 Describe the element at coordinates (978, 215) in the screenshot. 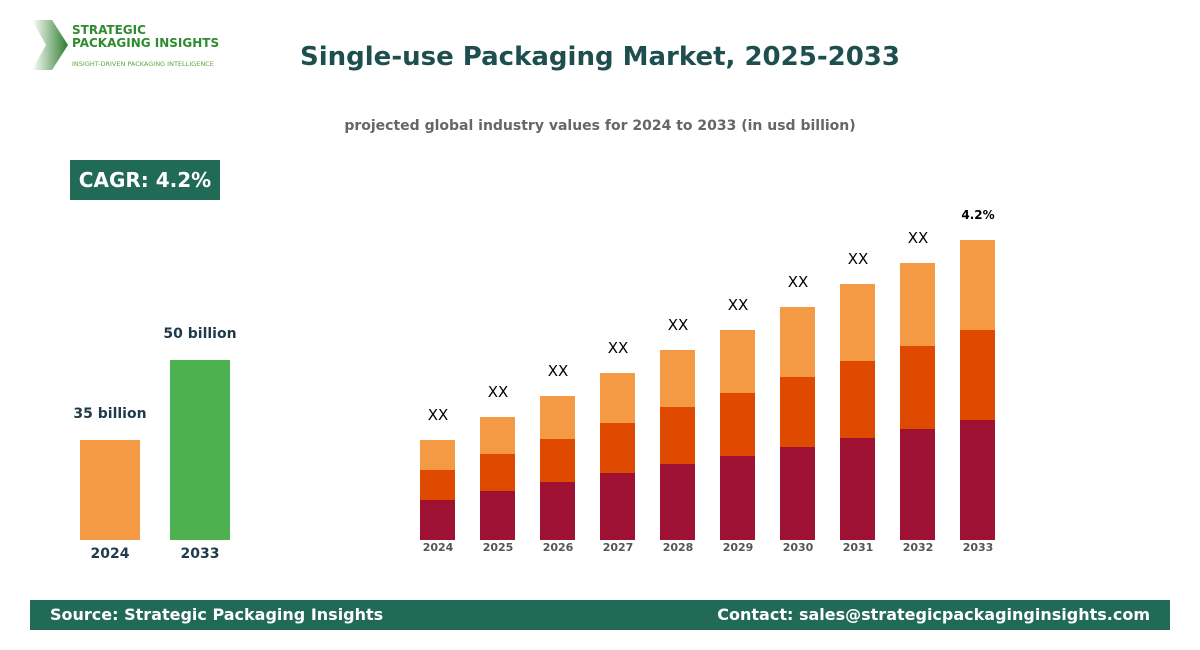

I see `bar-data-label: 4.2%` at that location.